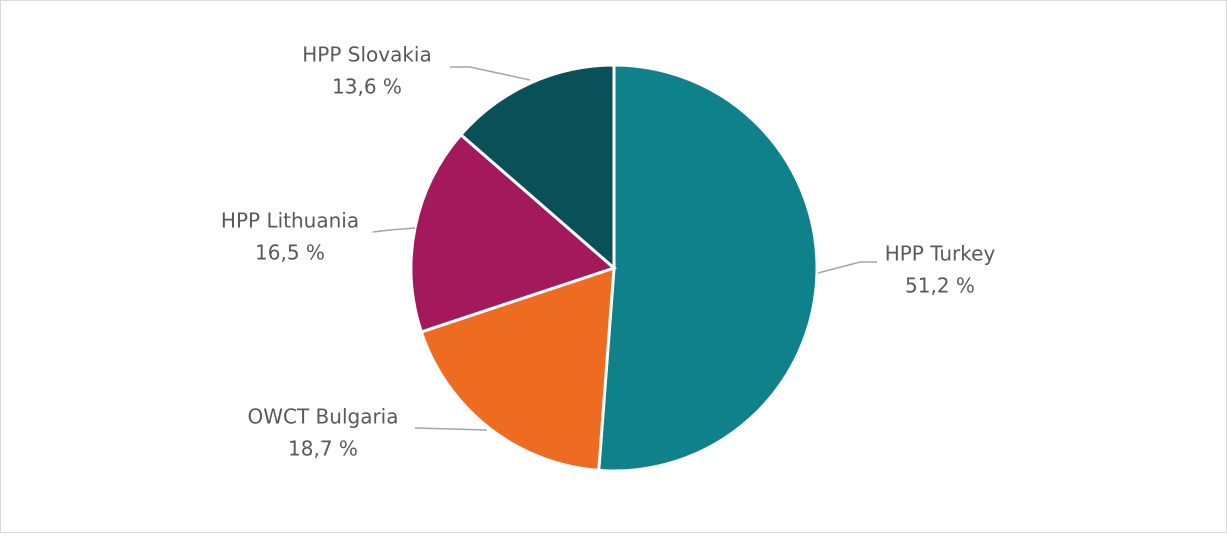 The height and width of the screenshot is (537, 1227). I want to click on slice-label: HPP Slovakia, so click(367, 55).